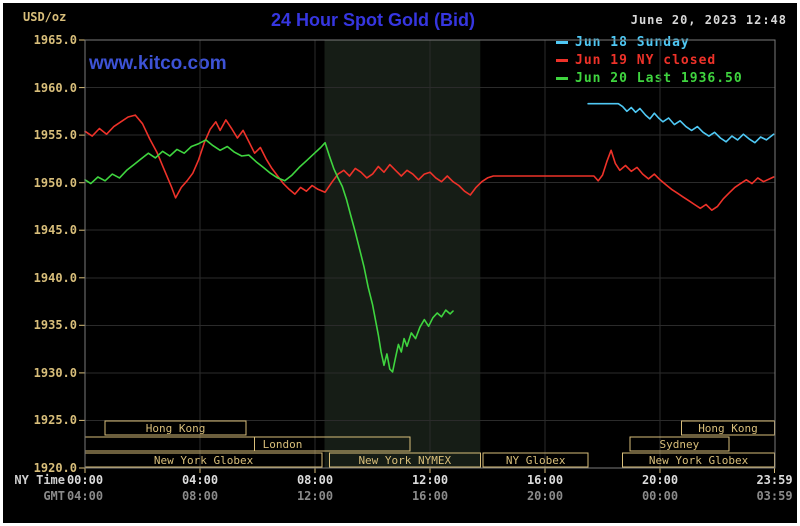  I want to click on ny-time-tick: 23:59, so click(774, 480).